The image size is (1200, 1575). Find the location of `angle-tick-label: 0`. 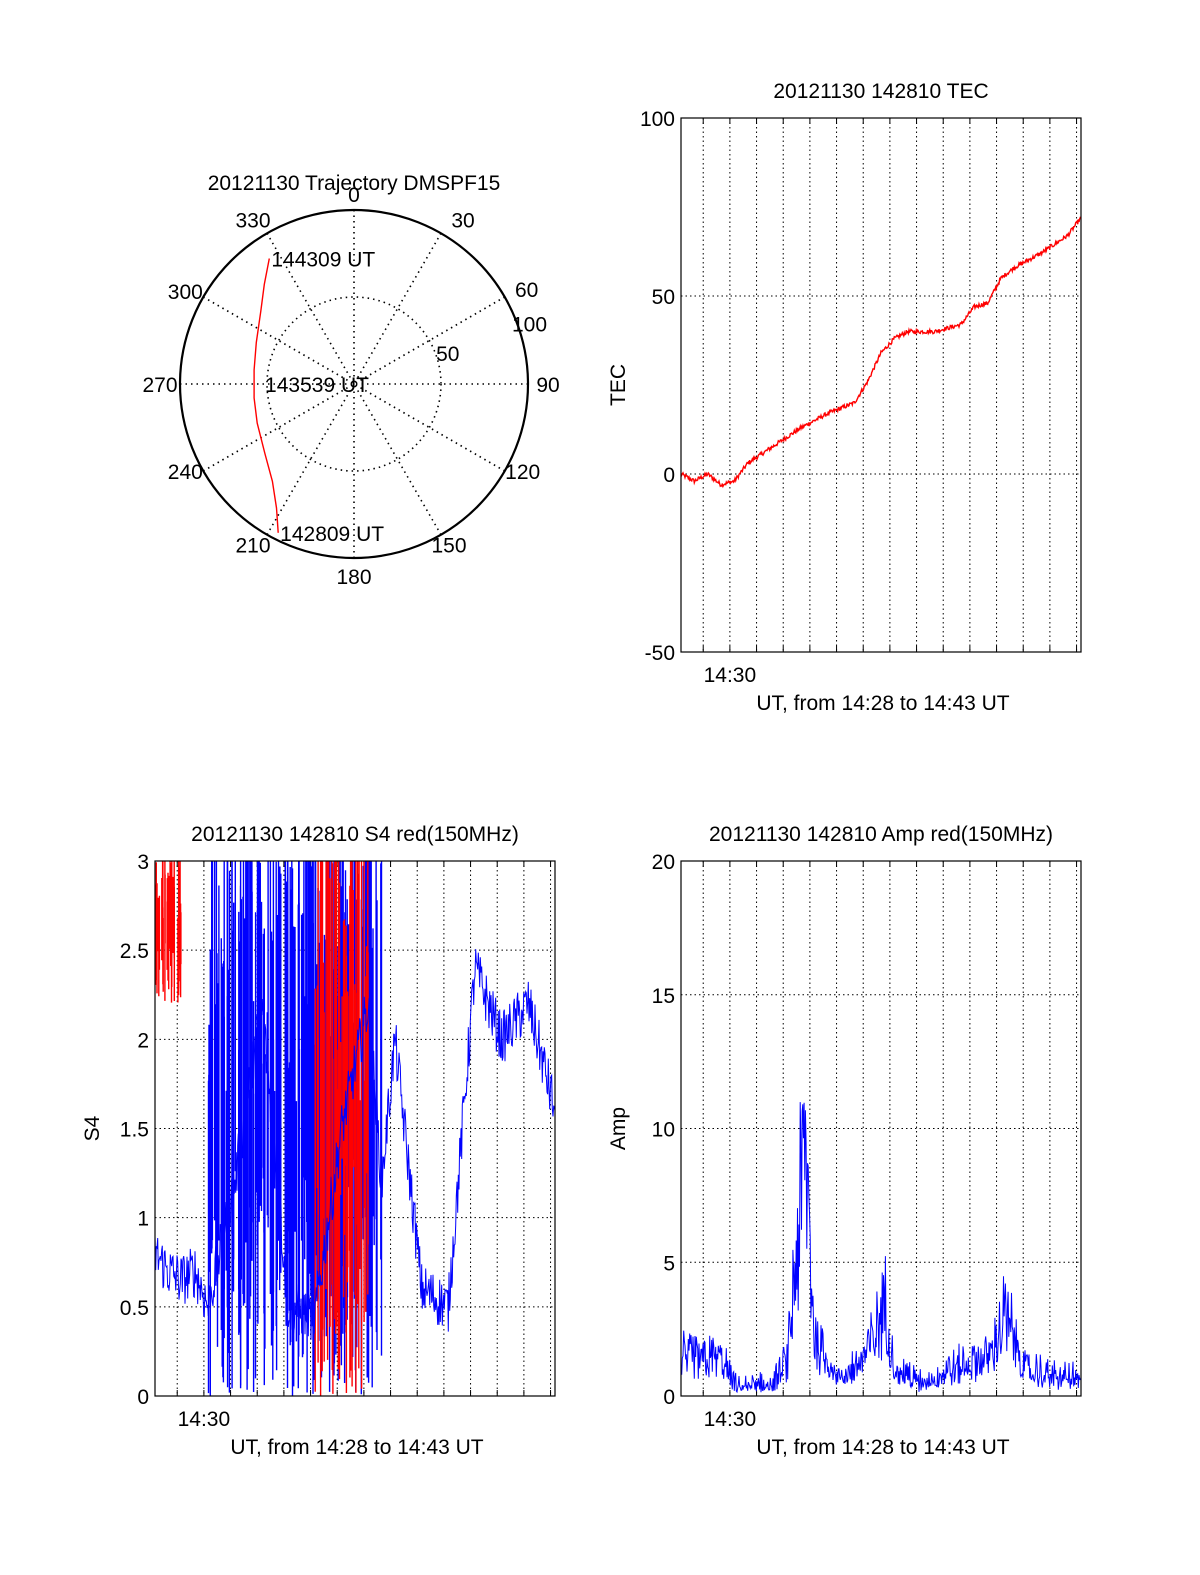

angle-tick-label: 0 is located at coordinates (354, 195).